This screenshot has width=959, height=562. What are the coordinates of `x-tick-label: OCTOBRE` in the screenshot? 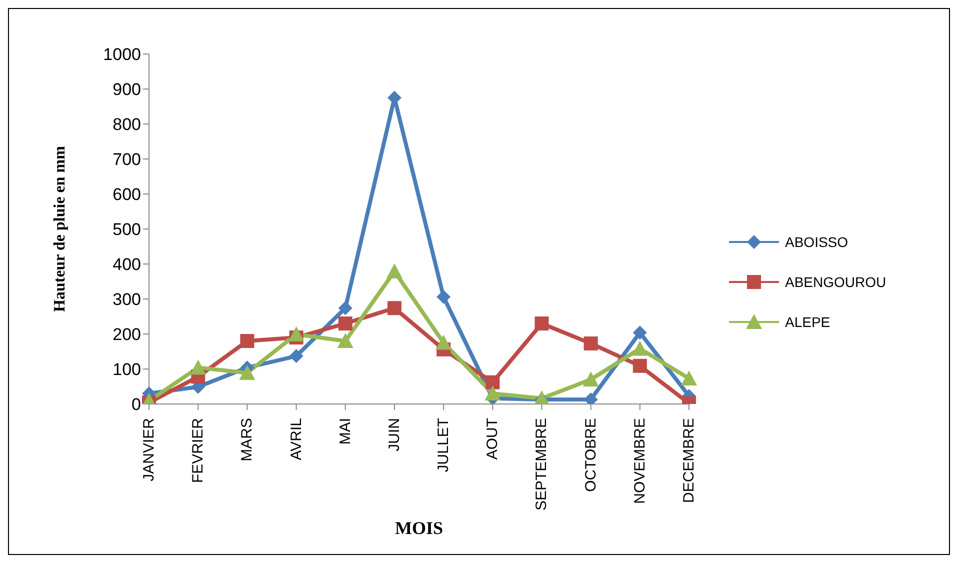 It's located at (591, 455).